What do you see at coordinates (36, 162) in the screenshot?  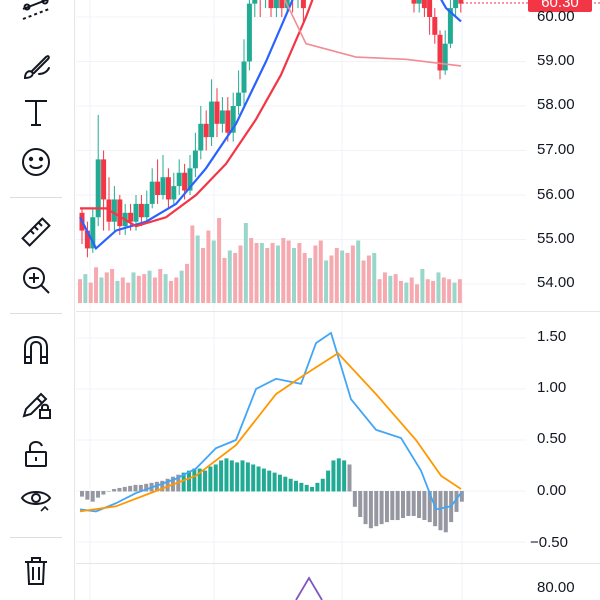 I see `emoji-tool` at bounding box center [36, 162].